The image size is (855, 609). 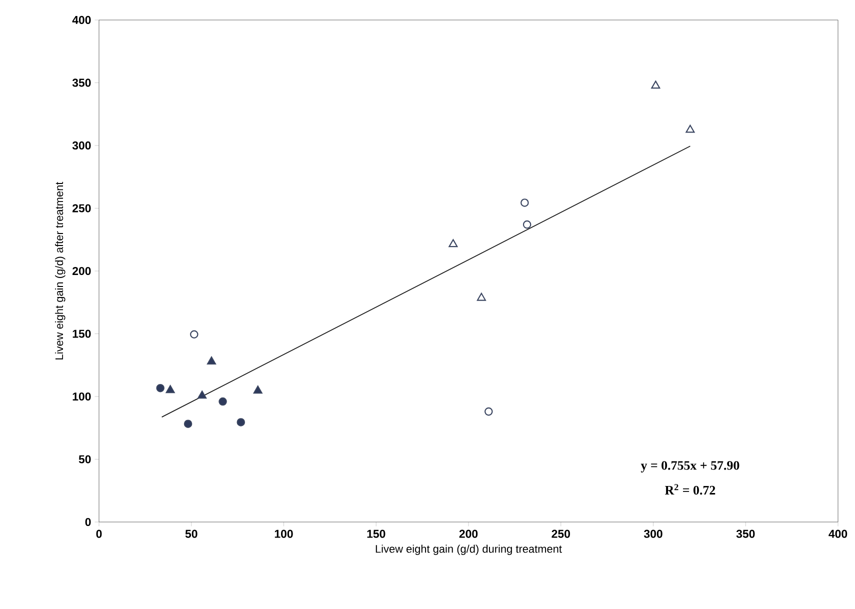 What do you see at coordinates (60, 271) in the screenshot?
I see `y-axis-title: Livew eight gain (g/d) after treatment` at bounding box center [60, 271].